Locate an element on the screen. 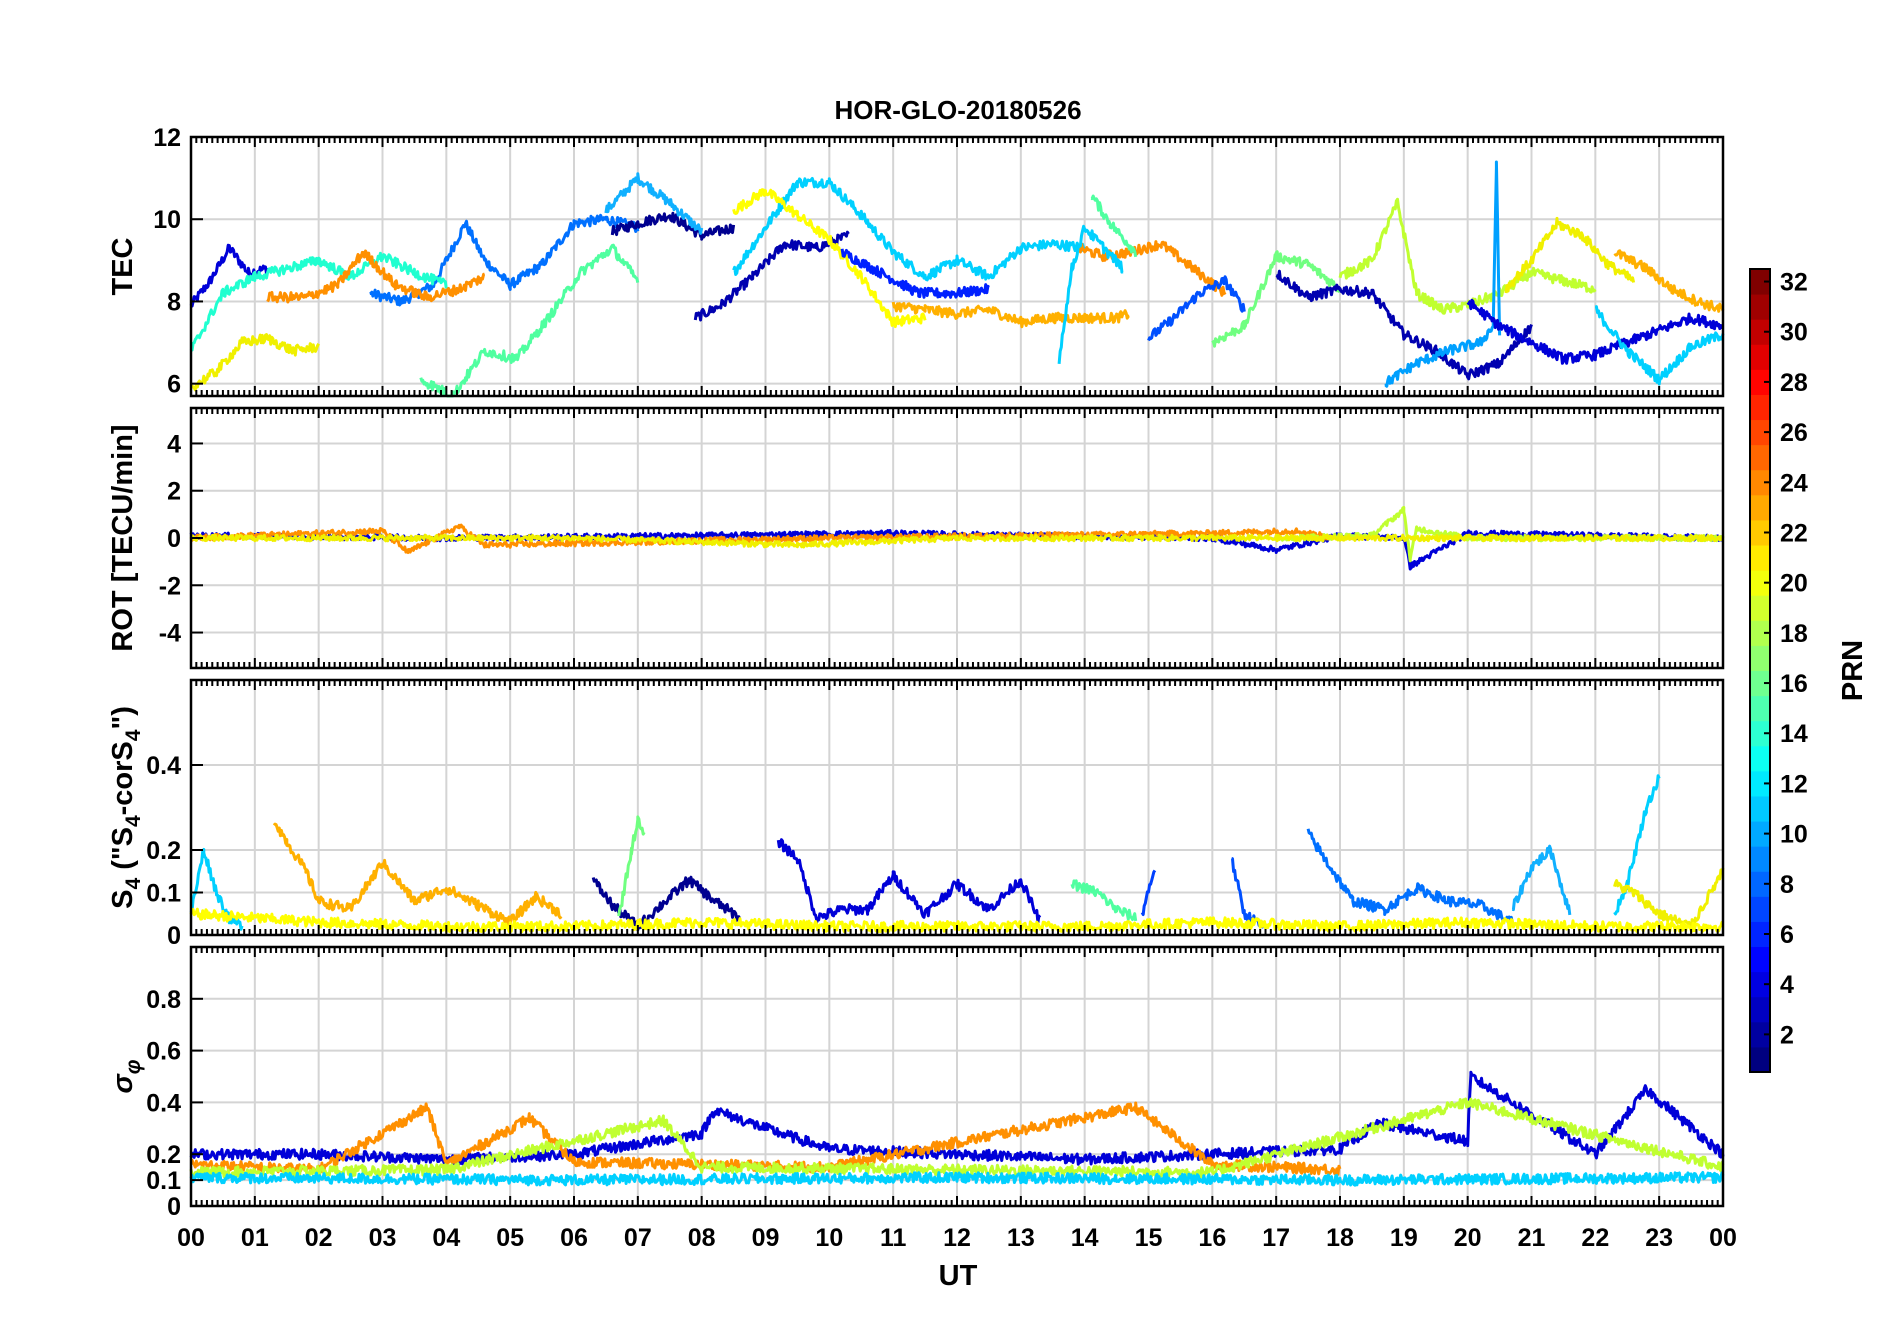 The image size is (1902, 1330). colorbar-tick-label: 4 is located at coordinates (1787, 985).